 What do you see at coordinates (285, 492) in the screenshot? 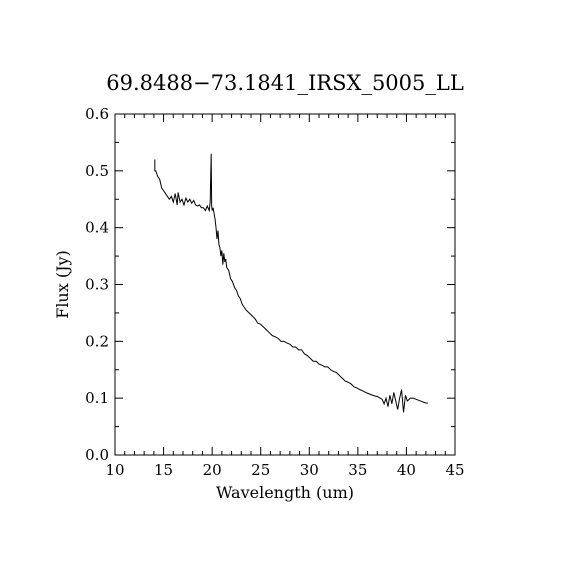
I see `x-axis-label: Wavelength (um)` at bounding box center [285, 492].